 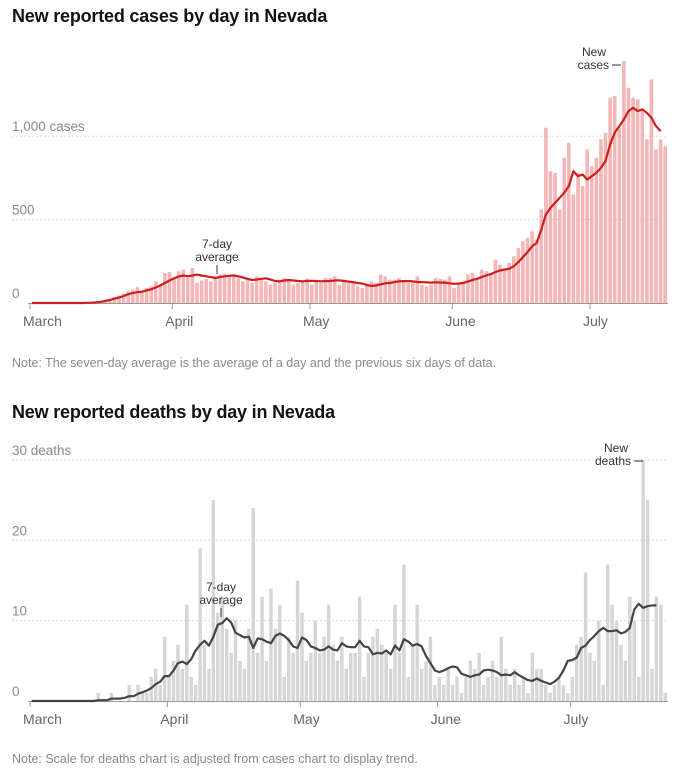 I want to click on cases-x-tick-label: April, so click(x=179, y=321).